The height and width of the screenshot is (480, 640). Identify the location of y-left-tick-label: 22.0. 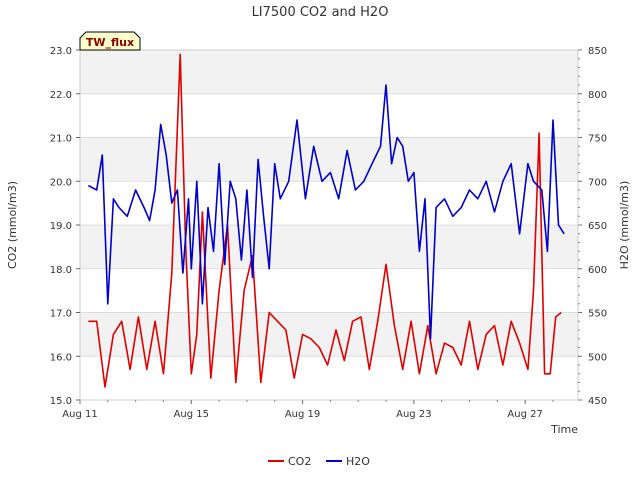
(61, 95).